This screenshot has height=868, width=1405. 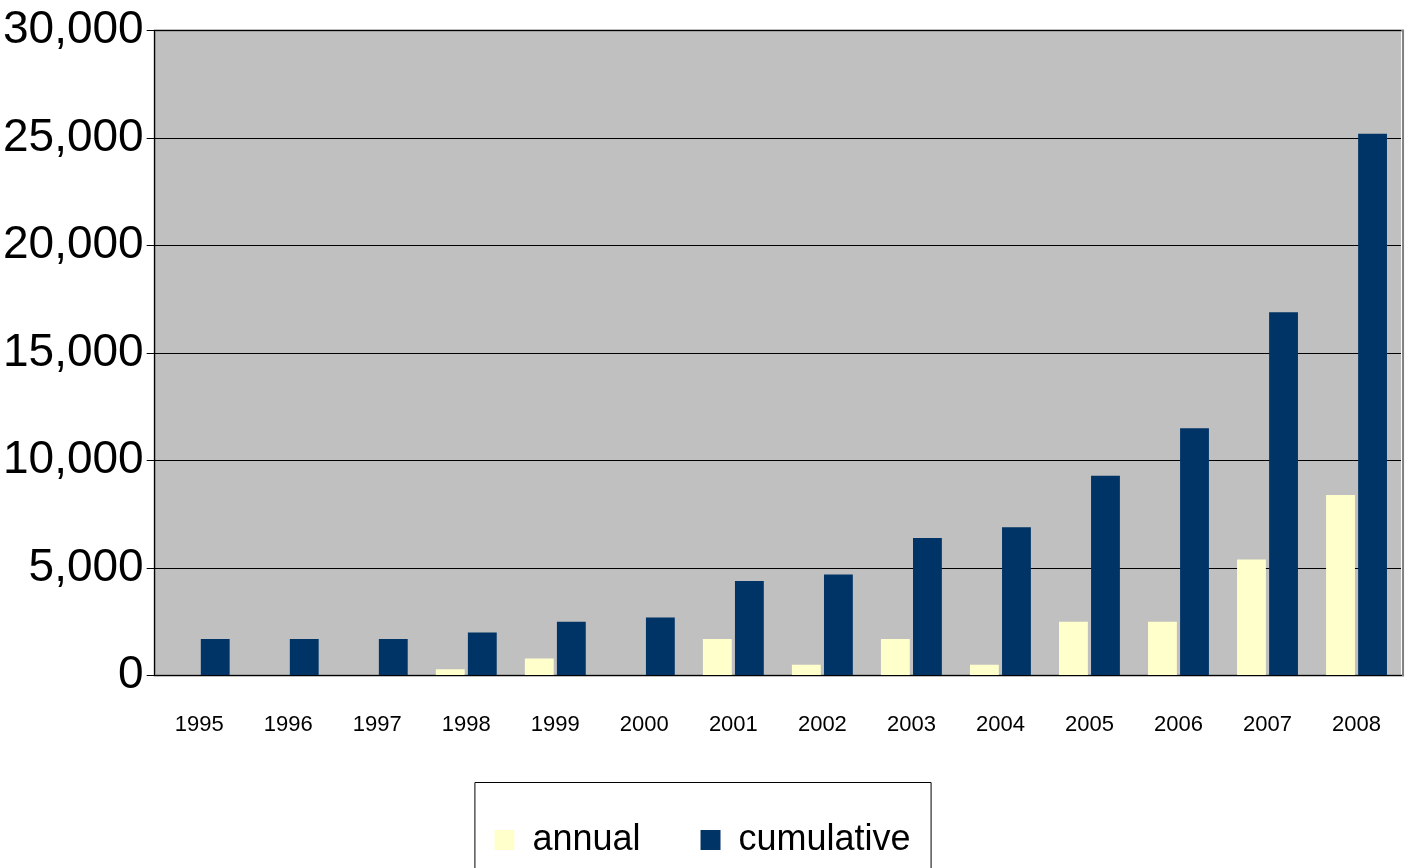 I want to click on x-tick-label: 2005, so click(x=1089, y=723).